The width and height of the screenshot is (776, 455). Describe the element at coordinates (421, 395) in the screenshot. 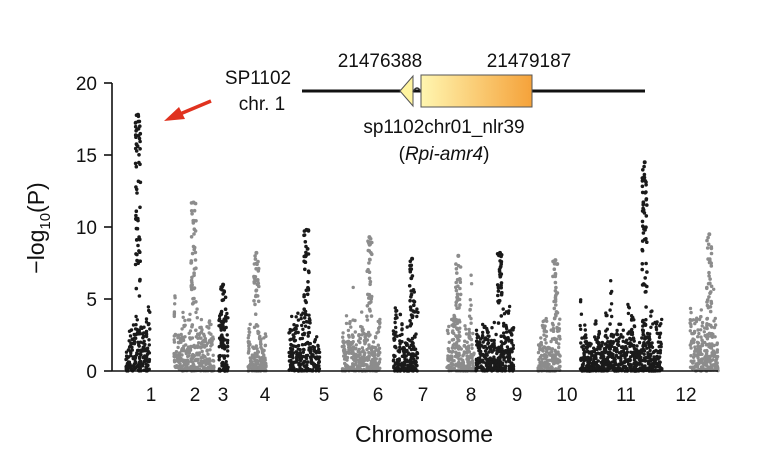

I see `x-ticks: 1 2 3 4 5 6 7 8 9 10 11 12` at that location.